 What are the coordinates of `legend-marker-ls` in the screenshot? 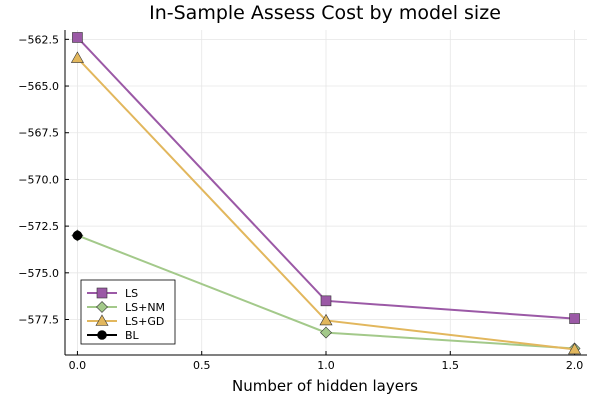 It's located at (102, 293).